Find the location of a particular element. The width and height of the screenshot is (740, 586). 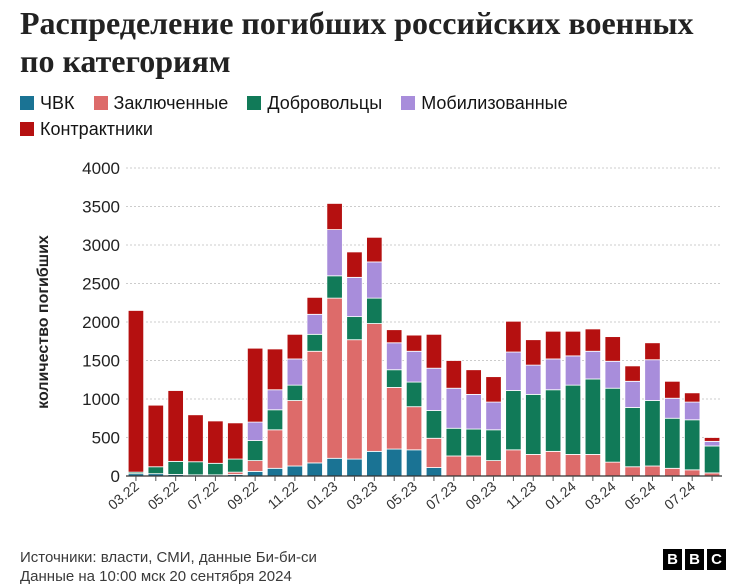

x-tick-label: 01.23 is located at coordinates (321, 495).